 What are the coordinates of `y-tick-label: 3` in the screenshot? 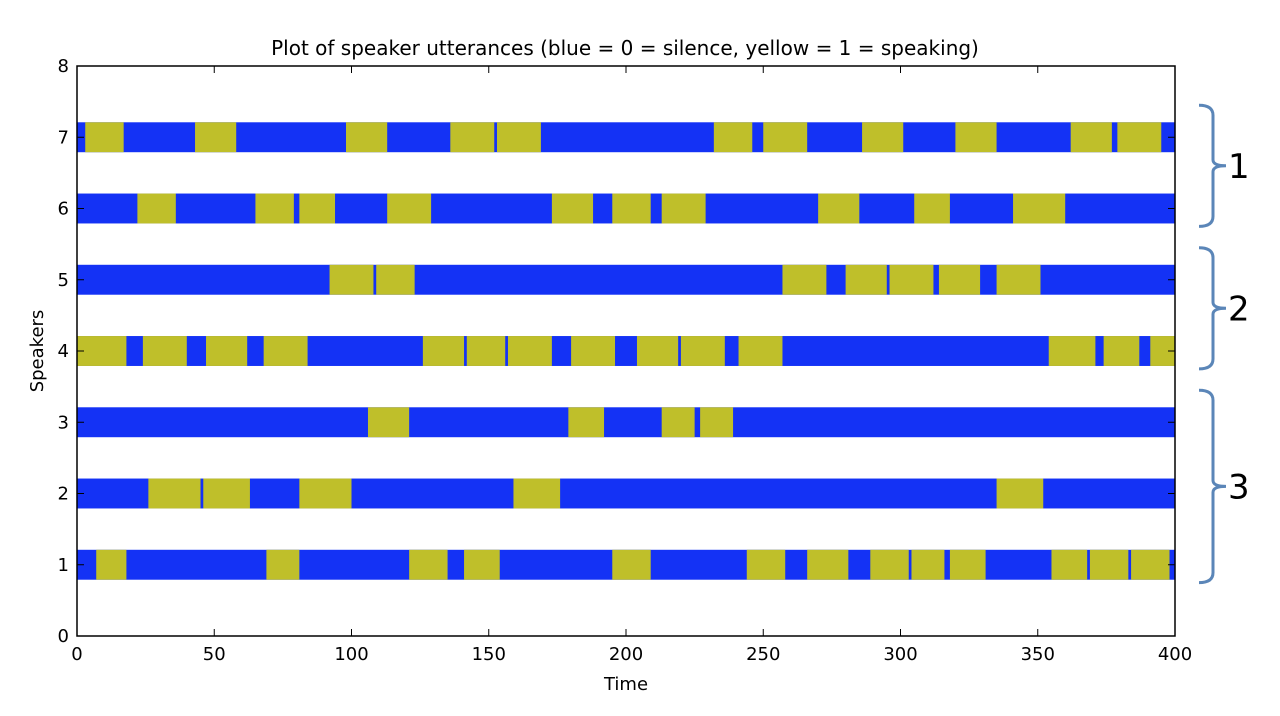 It's located at (63, 422).